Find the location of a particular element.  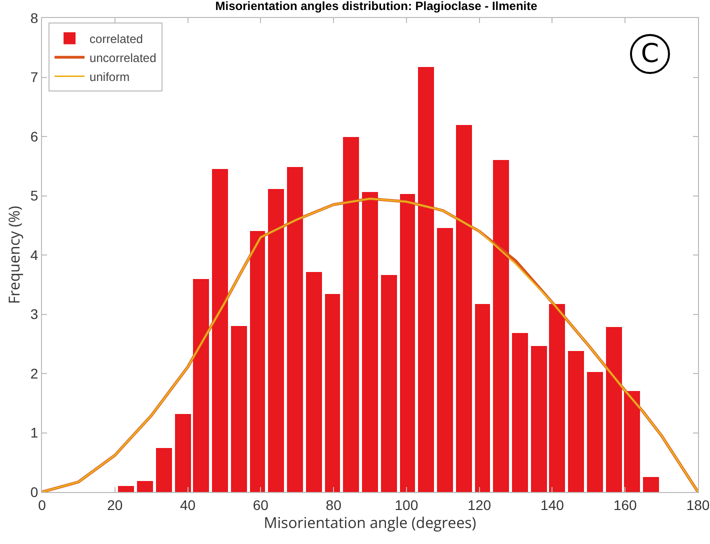

y-tick-label: 3 is located at coordinates (34, 314).